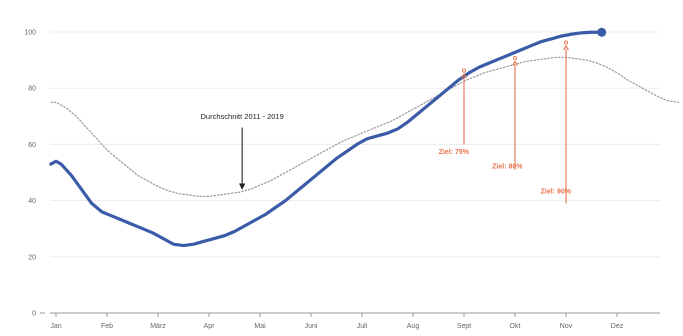 Image resolution: width=683 pixels, height=336 pixels. What do you see at coordinates (158, 326) in the screenshot?
I see `x-tick-label-märz: März` at bounding box center [158, 326].